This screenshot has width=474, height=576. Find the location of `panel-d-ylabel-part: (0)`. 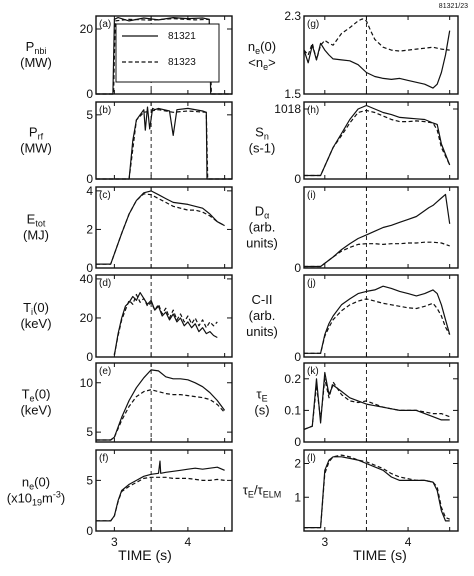

panel-d-ylabel-part: (0) is located at coordinates (41, 307).